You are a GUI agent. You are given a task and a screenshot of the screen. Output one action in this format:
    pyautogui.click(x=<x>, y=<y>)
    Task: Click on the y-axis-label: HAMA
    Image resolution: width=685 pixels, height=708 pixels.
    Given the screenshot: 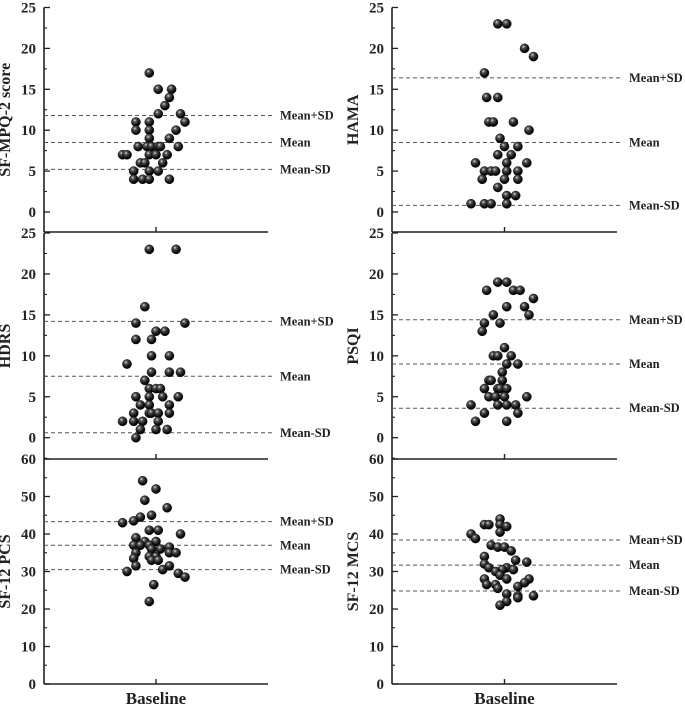 What is the action you would take?
    pyautogui.click(x=353, y=119)
    